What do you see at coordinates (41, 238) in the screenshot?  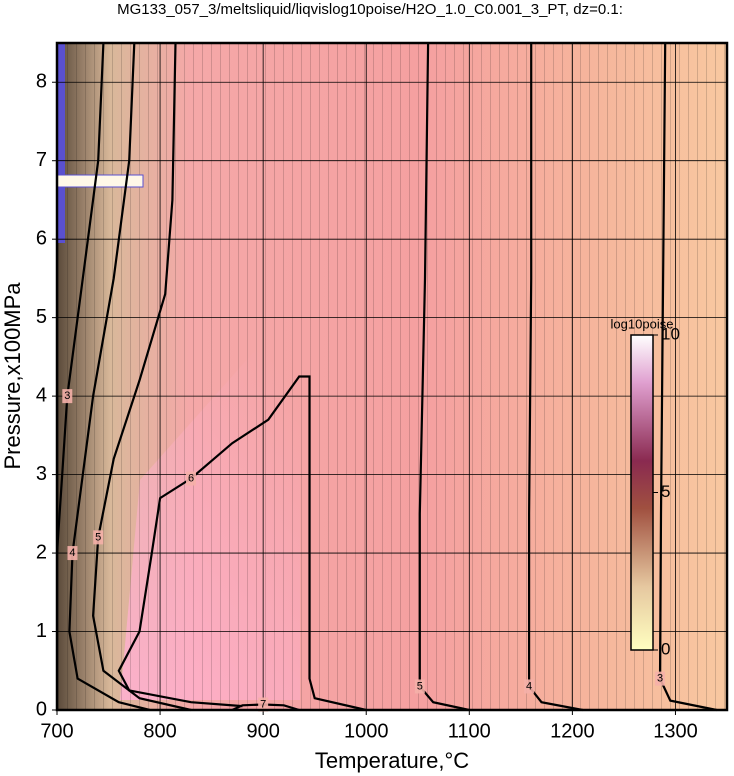 I see `y-tick-label: 6` at bounding box center [41, 238].